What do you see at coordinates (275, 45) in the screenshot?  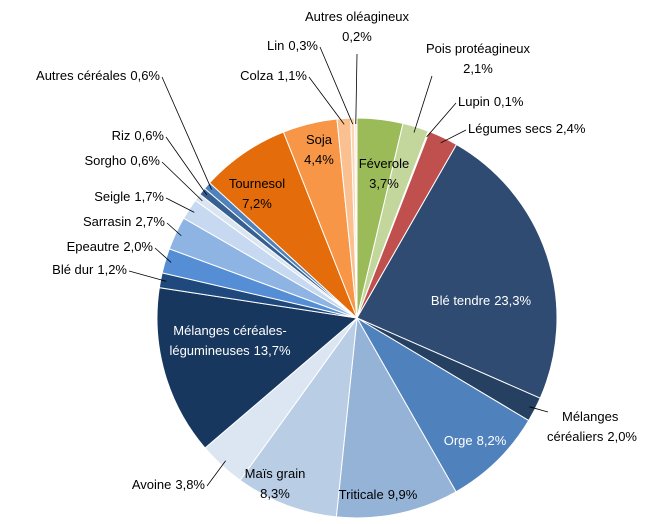 I see `slice-name: Lin` at bounding box center [275, 45].